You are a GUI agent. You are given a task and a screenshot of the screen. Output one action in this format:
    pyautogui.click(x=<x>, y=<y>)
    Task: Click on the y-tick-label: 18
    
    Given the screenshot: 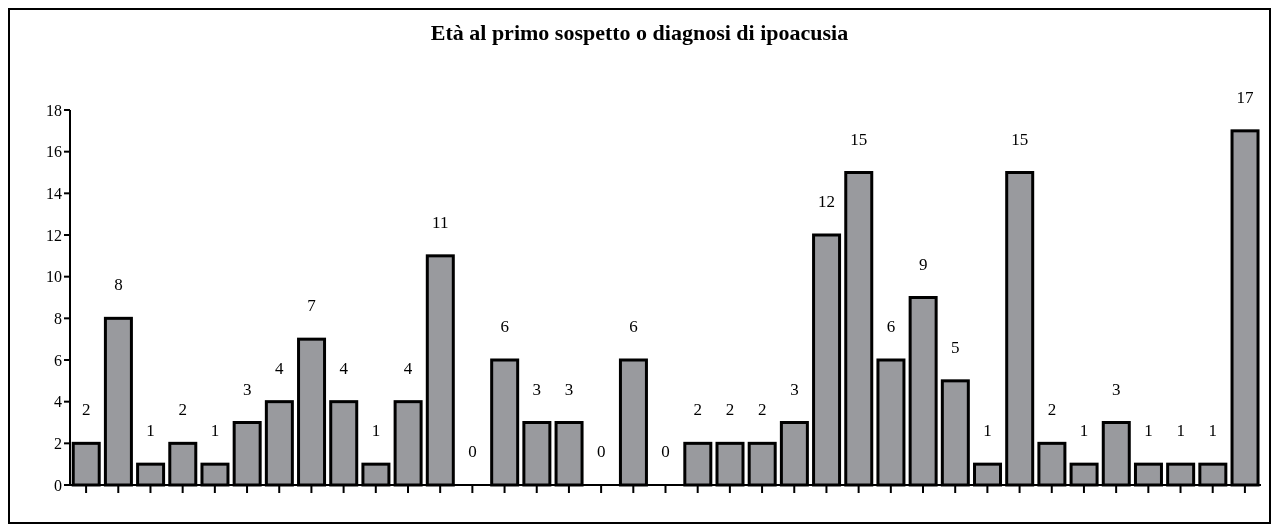 What is the action you would take?
    pyautogui.click(x=54, y=110)
    